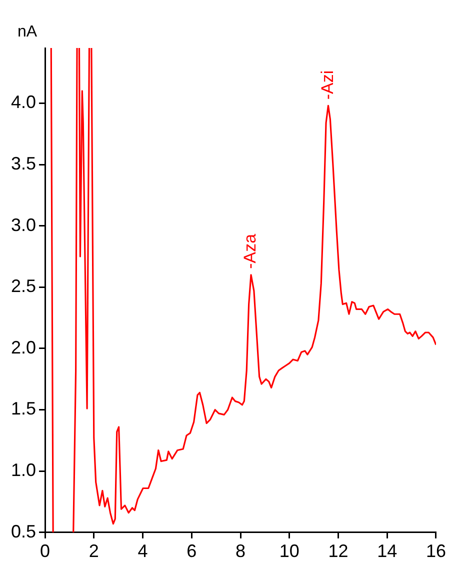 Image resolution: width=457 pixels, height=574 pixels. What do you see at coordinates (23, 408) in the screenshot?
I see `y-tick-label: 1.5` at bounding box center [23, 408].